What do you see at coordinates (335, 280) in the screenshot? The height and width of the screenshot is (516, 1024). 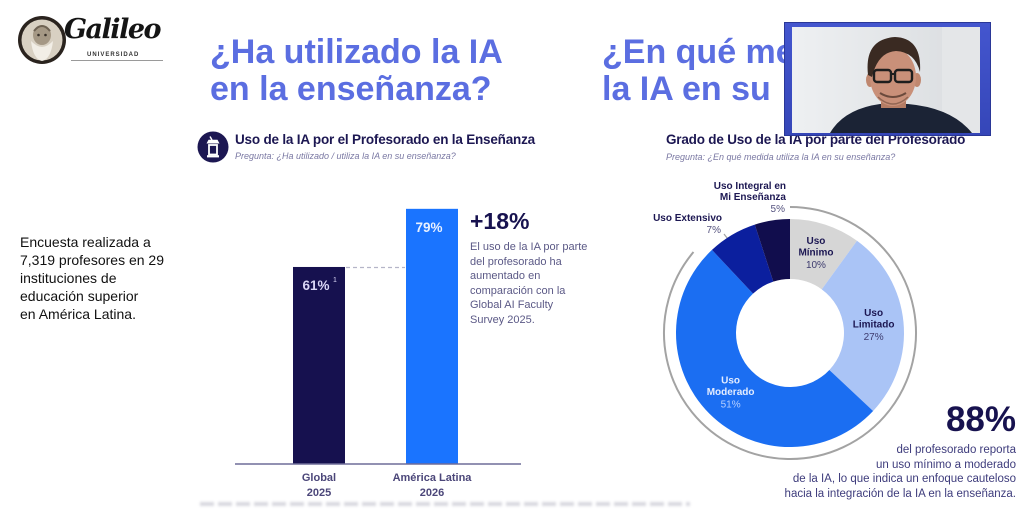 I see `footnote-marker: 1` at bounding box center [335, 280].